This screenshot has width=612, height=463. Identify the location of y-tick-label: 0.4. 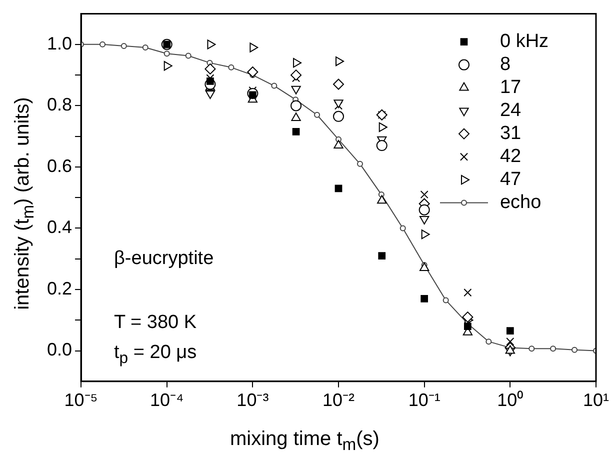
(59, 227).